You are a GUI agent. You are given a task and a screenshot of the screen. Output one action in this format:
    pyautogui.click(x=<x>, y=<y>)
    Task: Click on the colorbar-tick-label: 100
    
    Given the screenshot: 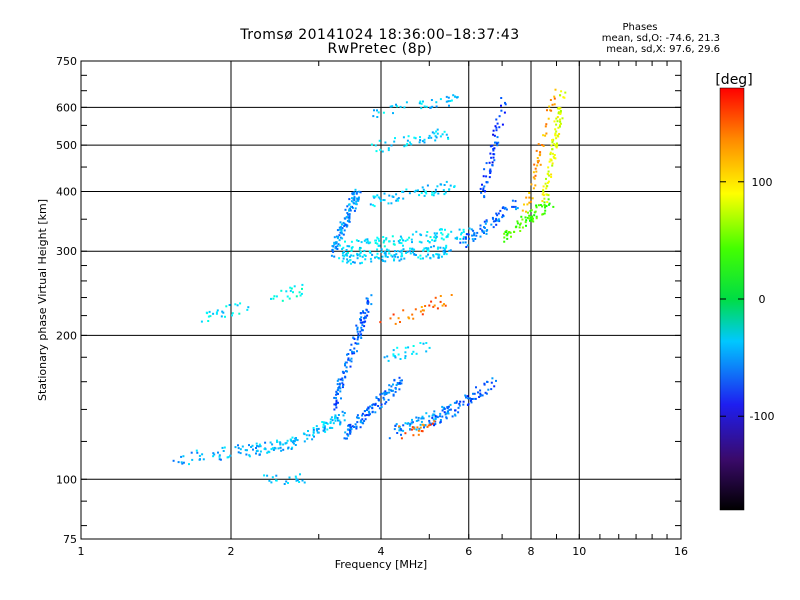 What is the action you would take?
    pyautogui.click(x=762, y=182)
    